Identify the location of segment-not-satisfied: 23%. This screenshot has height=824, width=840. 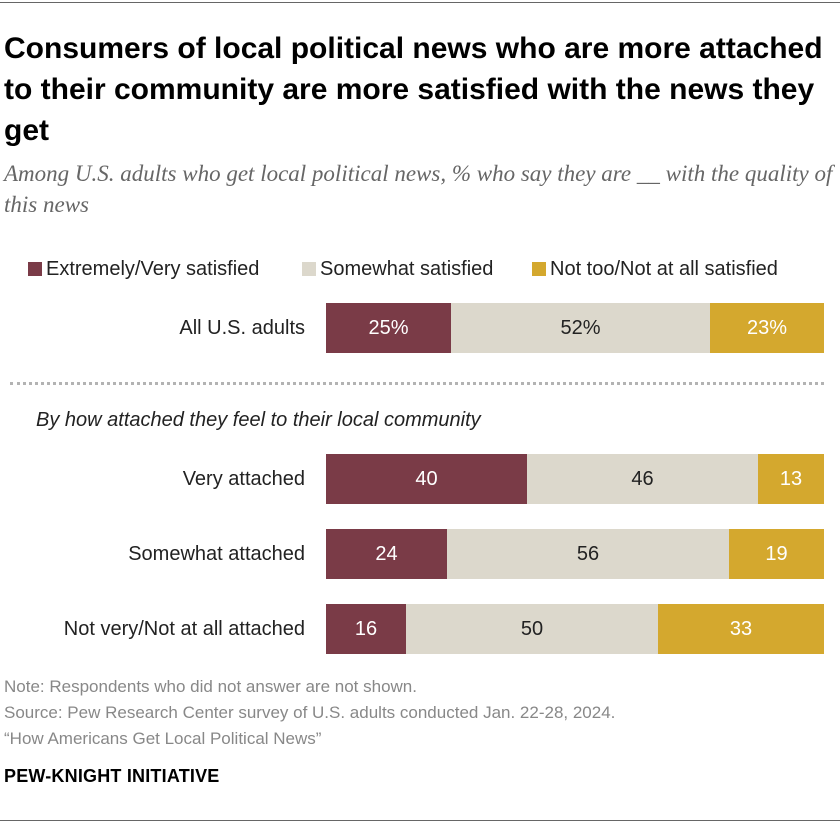
(767, 328).